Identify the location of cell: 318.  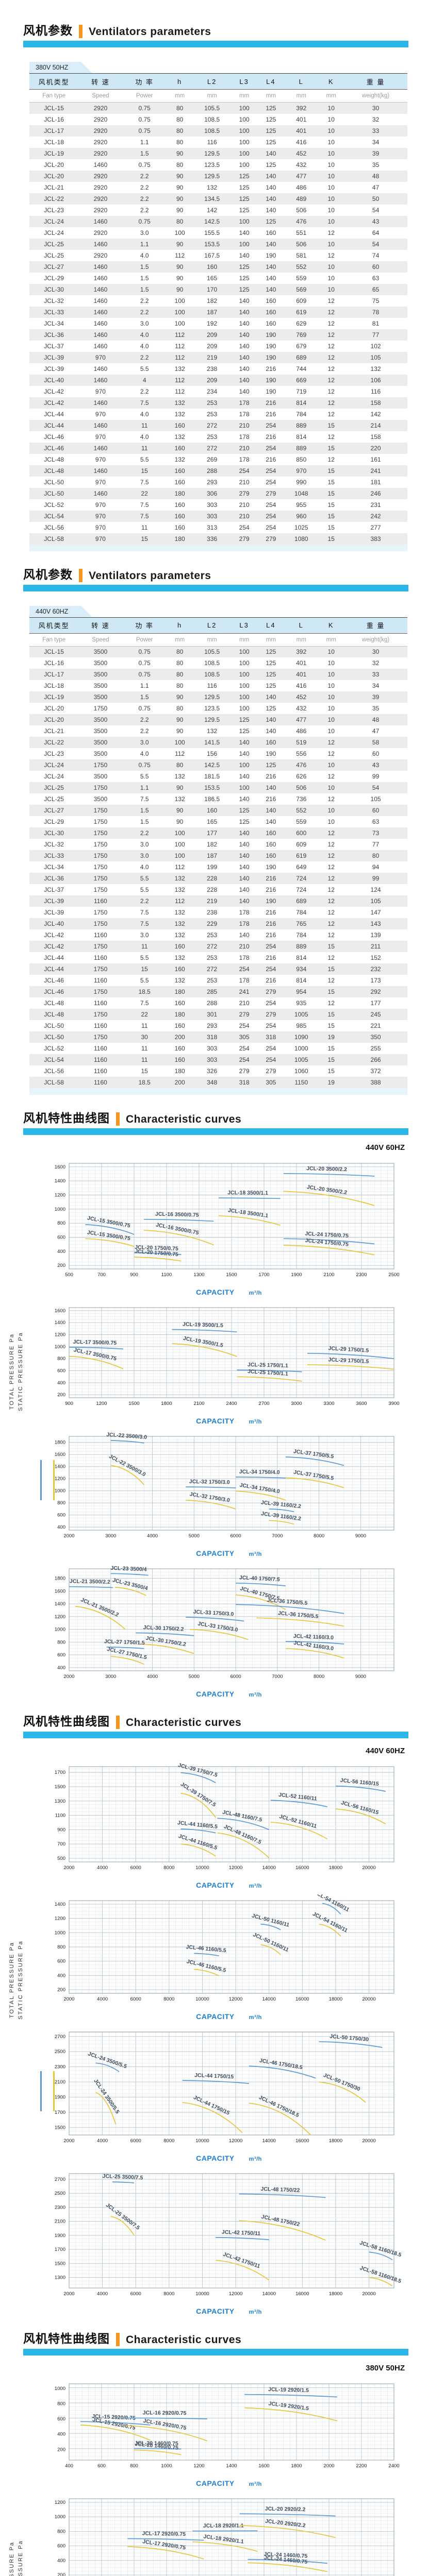
(213, 1037).